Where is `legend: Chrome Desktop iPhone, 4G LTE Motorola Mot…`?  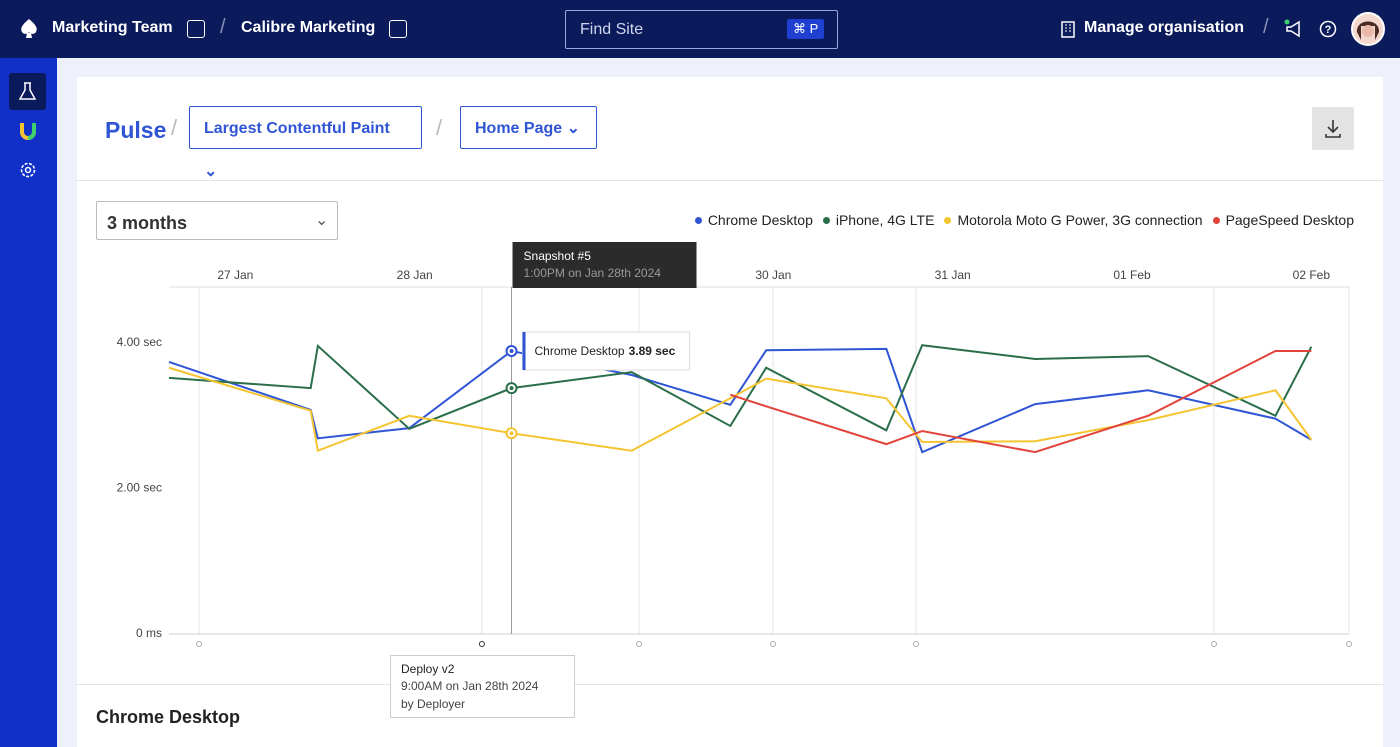
legend: Chrome Desktop iPhone, 4G LTE Motorola Mot… is located at coordinates (1024, 220).